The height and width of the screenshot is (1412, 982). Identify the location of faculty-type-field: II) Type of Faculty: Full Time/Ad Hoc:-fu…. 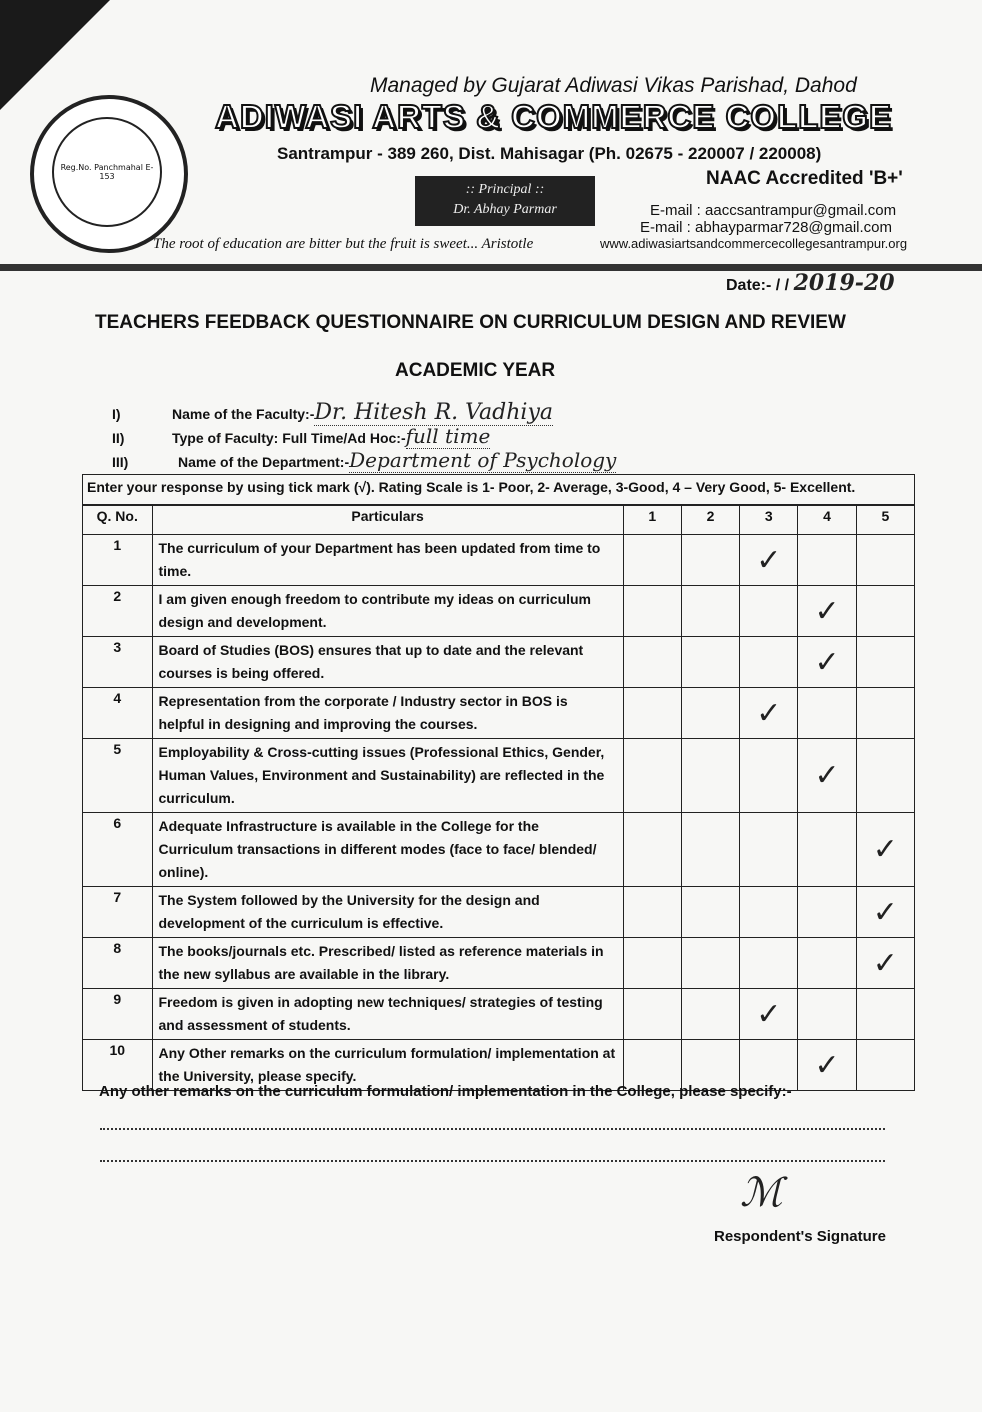
(301, 436).